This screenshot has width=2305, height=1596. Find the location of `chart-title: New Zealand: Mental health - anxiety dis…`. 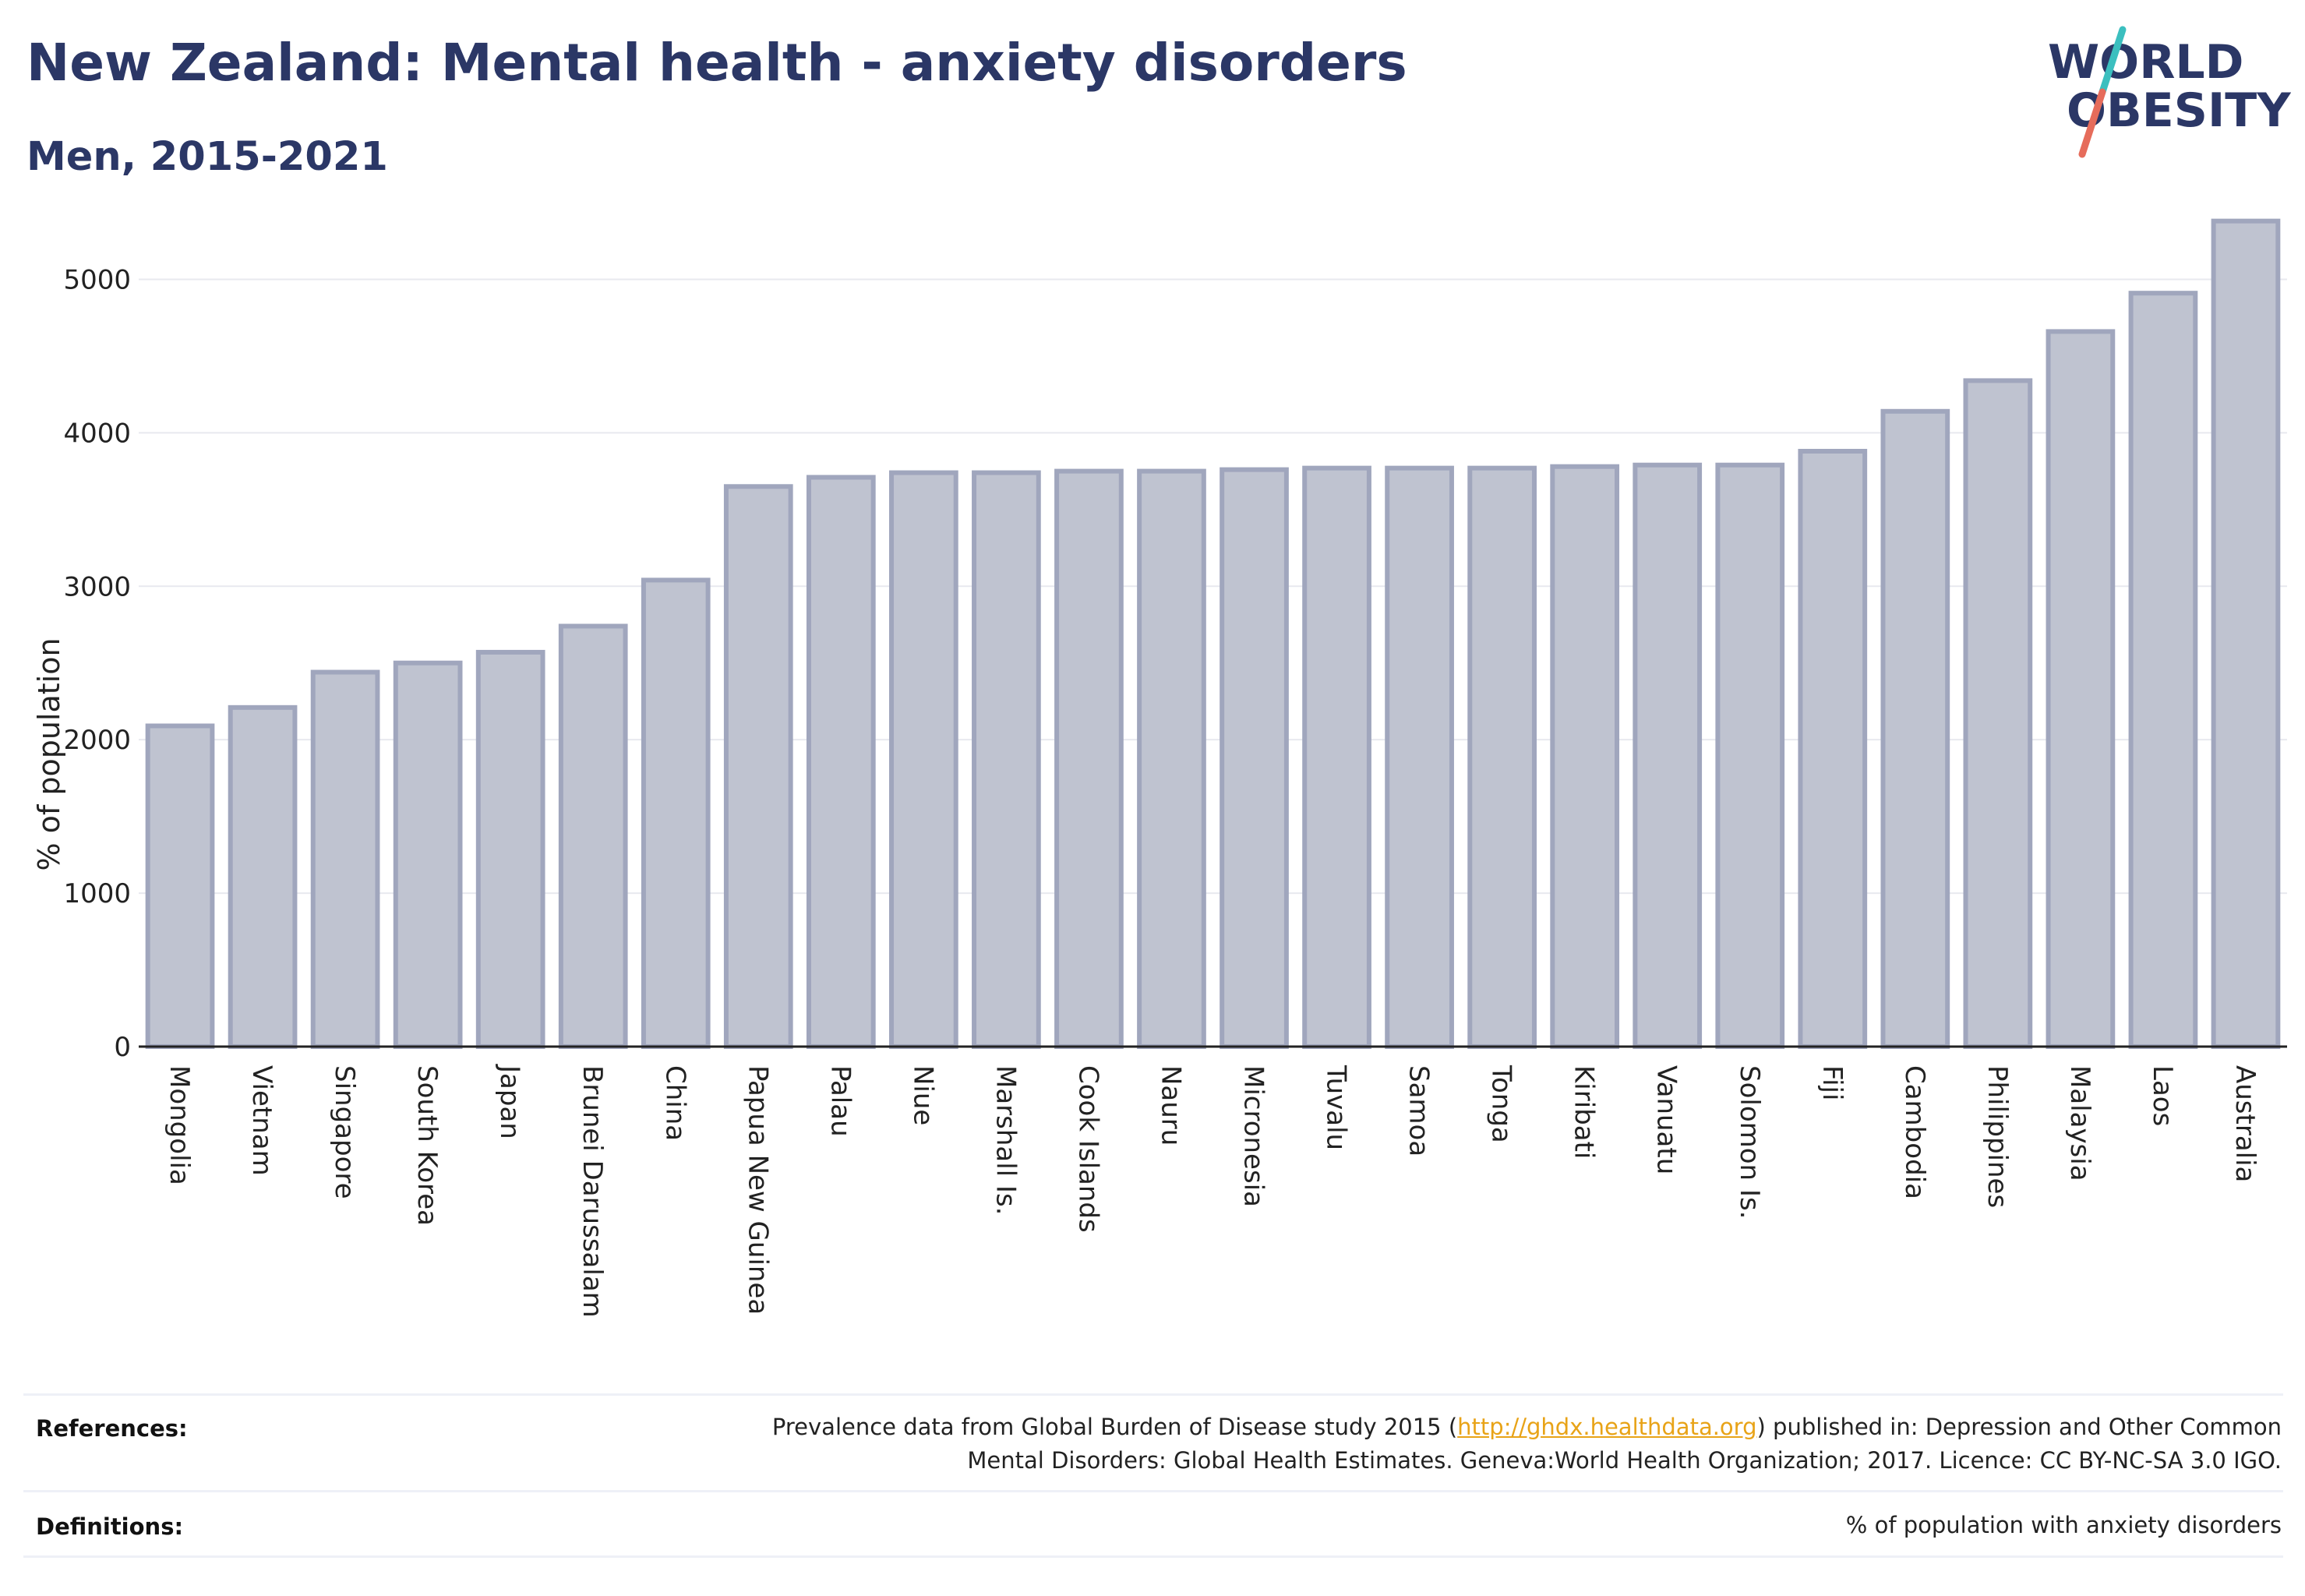

chart-title: New Zealand: Mental health - anxiety dis… is located at coordinates (716, 63).